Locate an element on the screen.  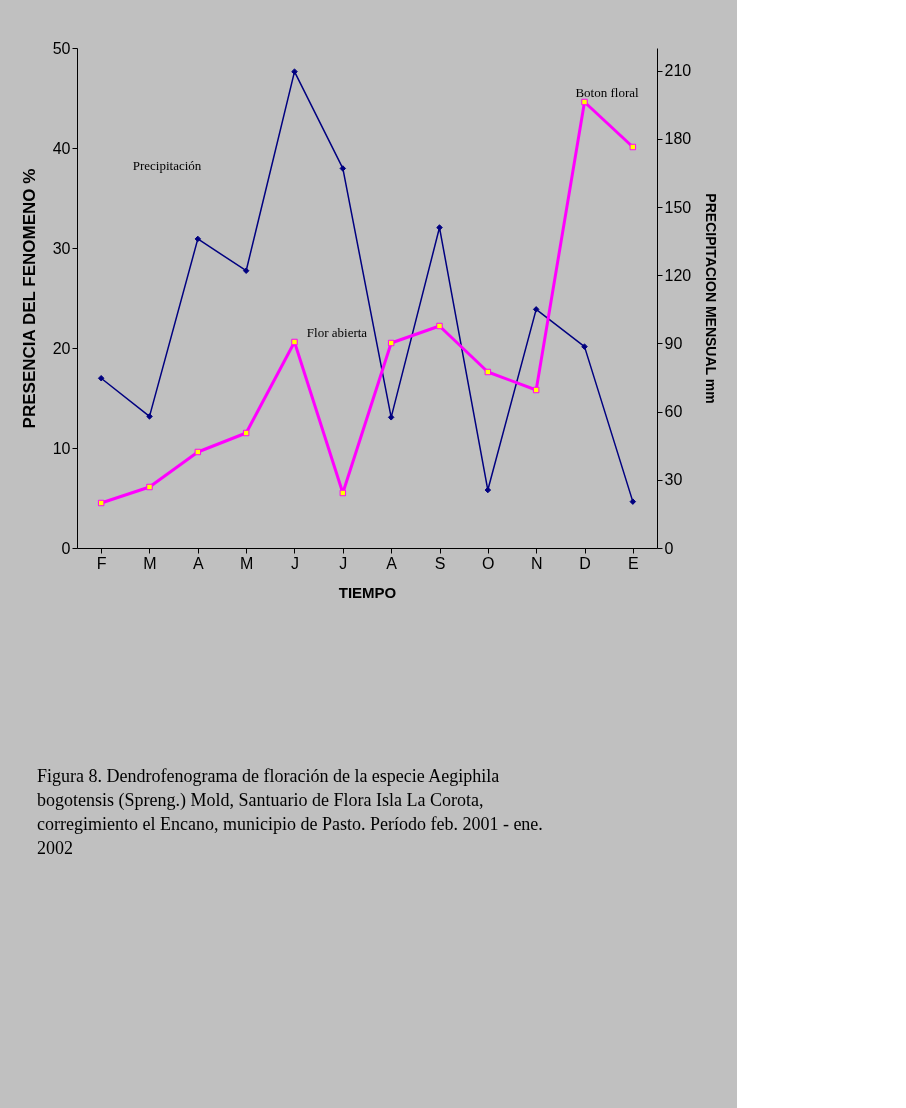
y2-axis-title: PRECIPITACION MENSUAL mm is located at coordinates (711, 298).